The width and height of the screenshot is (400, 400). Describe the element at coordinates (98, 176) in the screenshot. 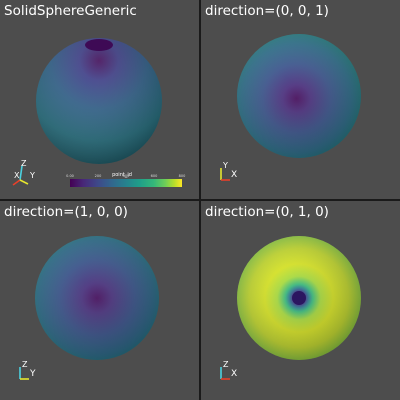

I see `tick-label: 200` at that location.